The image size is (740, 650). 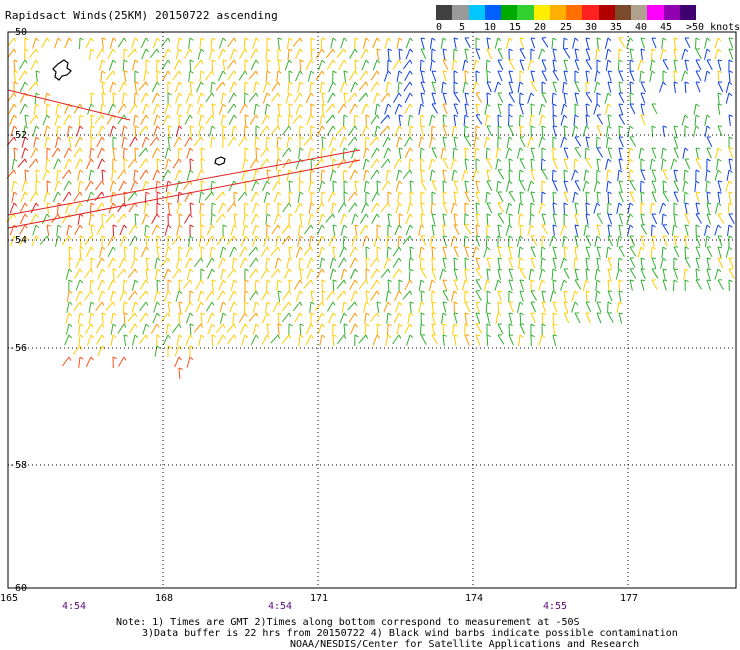 What do you see at coordinates (492, 12) in the screenshot?
I see `color-swatch` at bounding box center [492, 12].